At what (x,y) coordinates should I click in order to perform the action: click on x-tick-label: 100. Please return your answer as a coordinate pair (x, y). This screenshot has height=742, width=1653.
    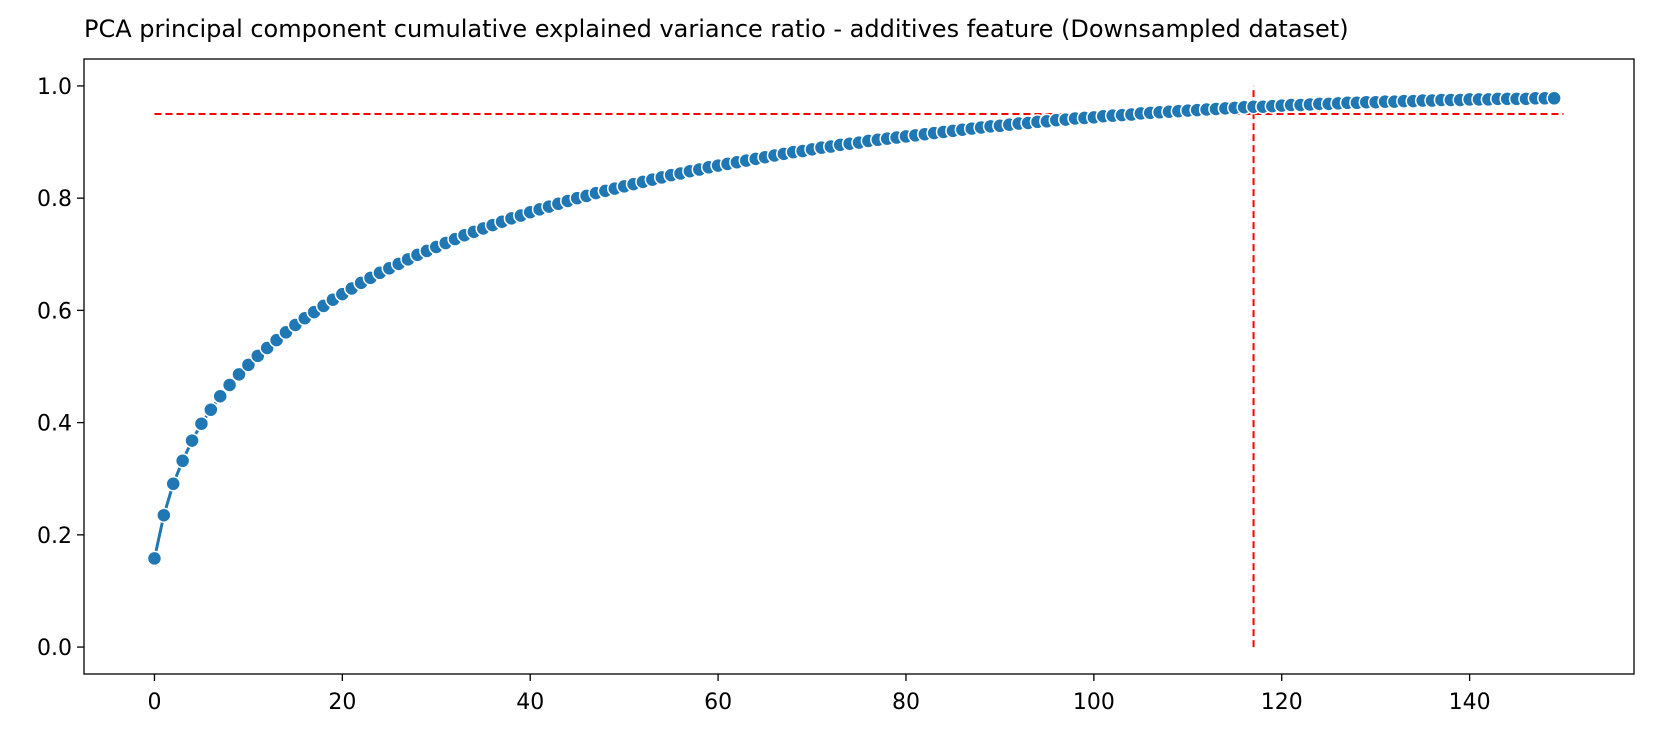
    Looking at the image, I should click on (1094, 702).